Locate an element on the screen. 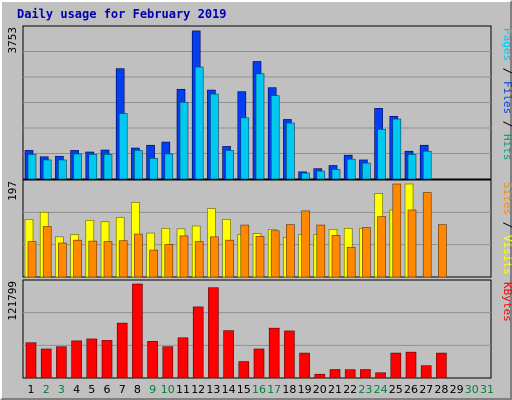  y-series-label-part: Hits is located at coordinates (506, 147).